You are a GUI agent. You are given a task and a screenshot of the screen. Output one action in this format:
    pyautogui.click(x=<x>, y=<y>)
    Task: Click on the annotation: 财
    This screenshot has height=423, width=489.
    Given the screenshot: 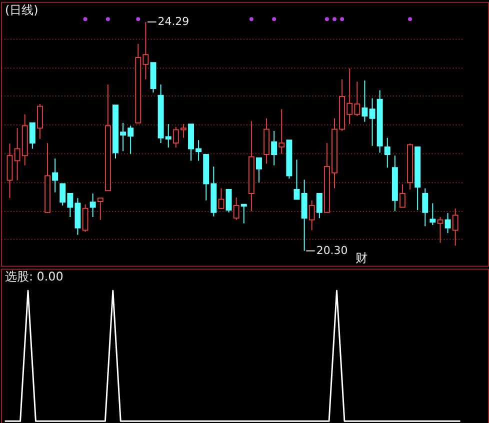 What is the action you would take?
    pyautogui.click(x=362, y=257)
    